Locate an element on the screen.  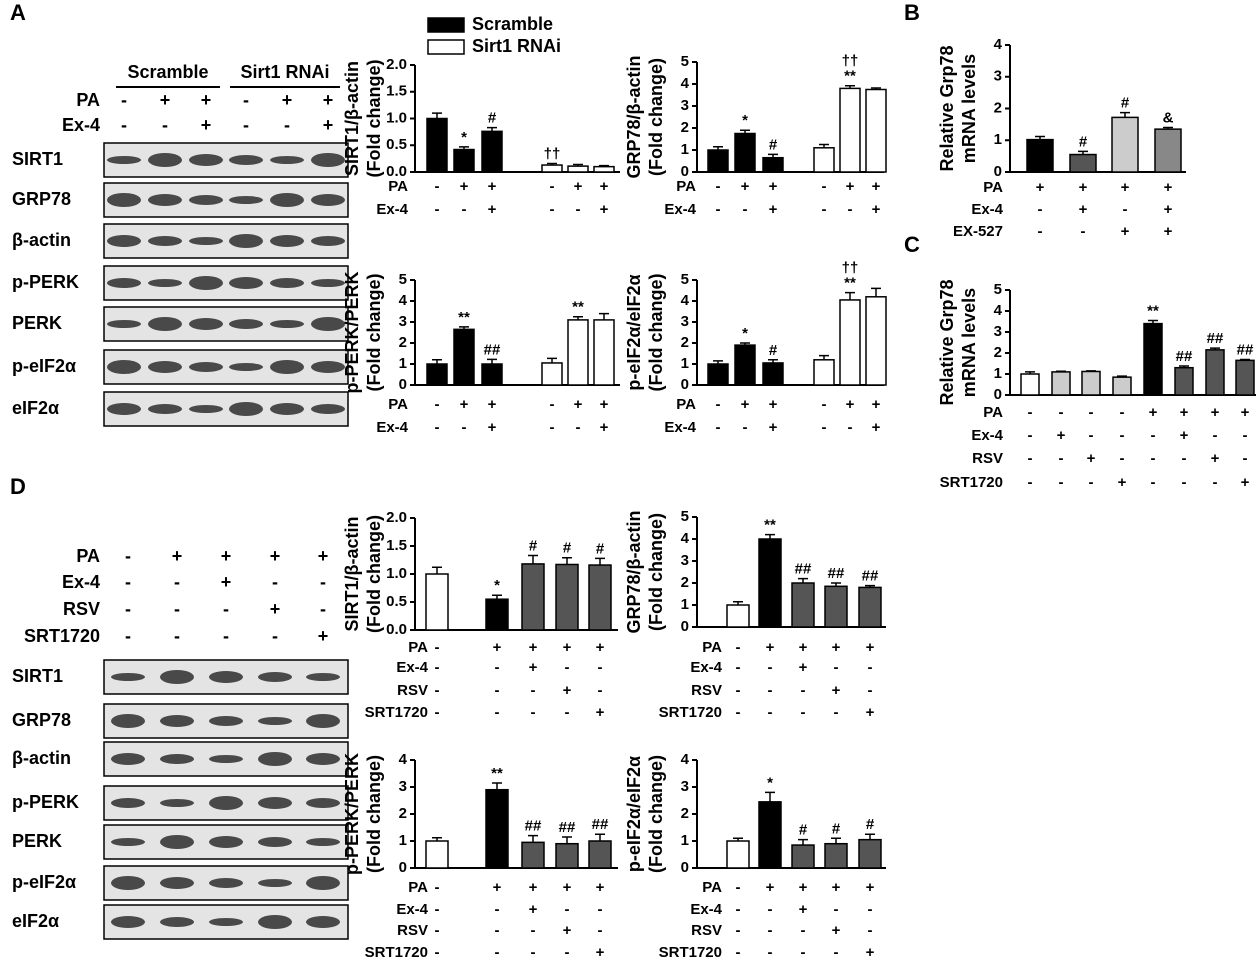
y-tick-label: 2.0 is located at coordinates (396, 64).